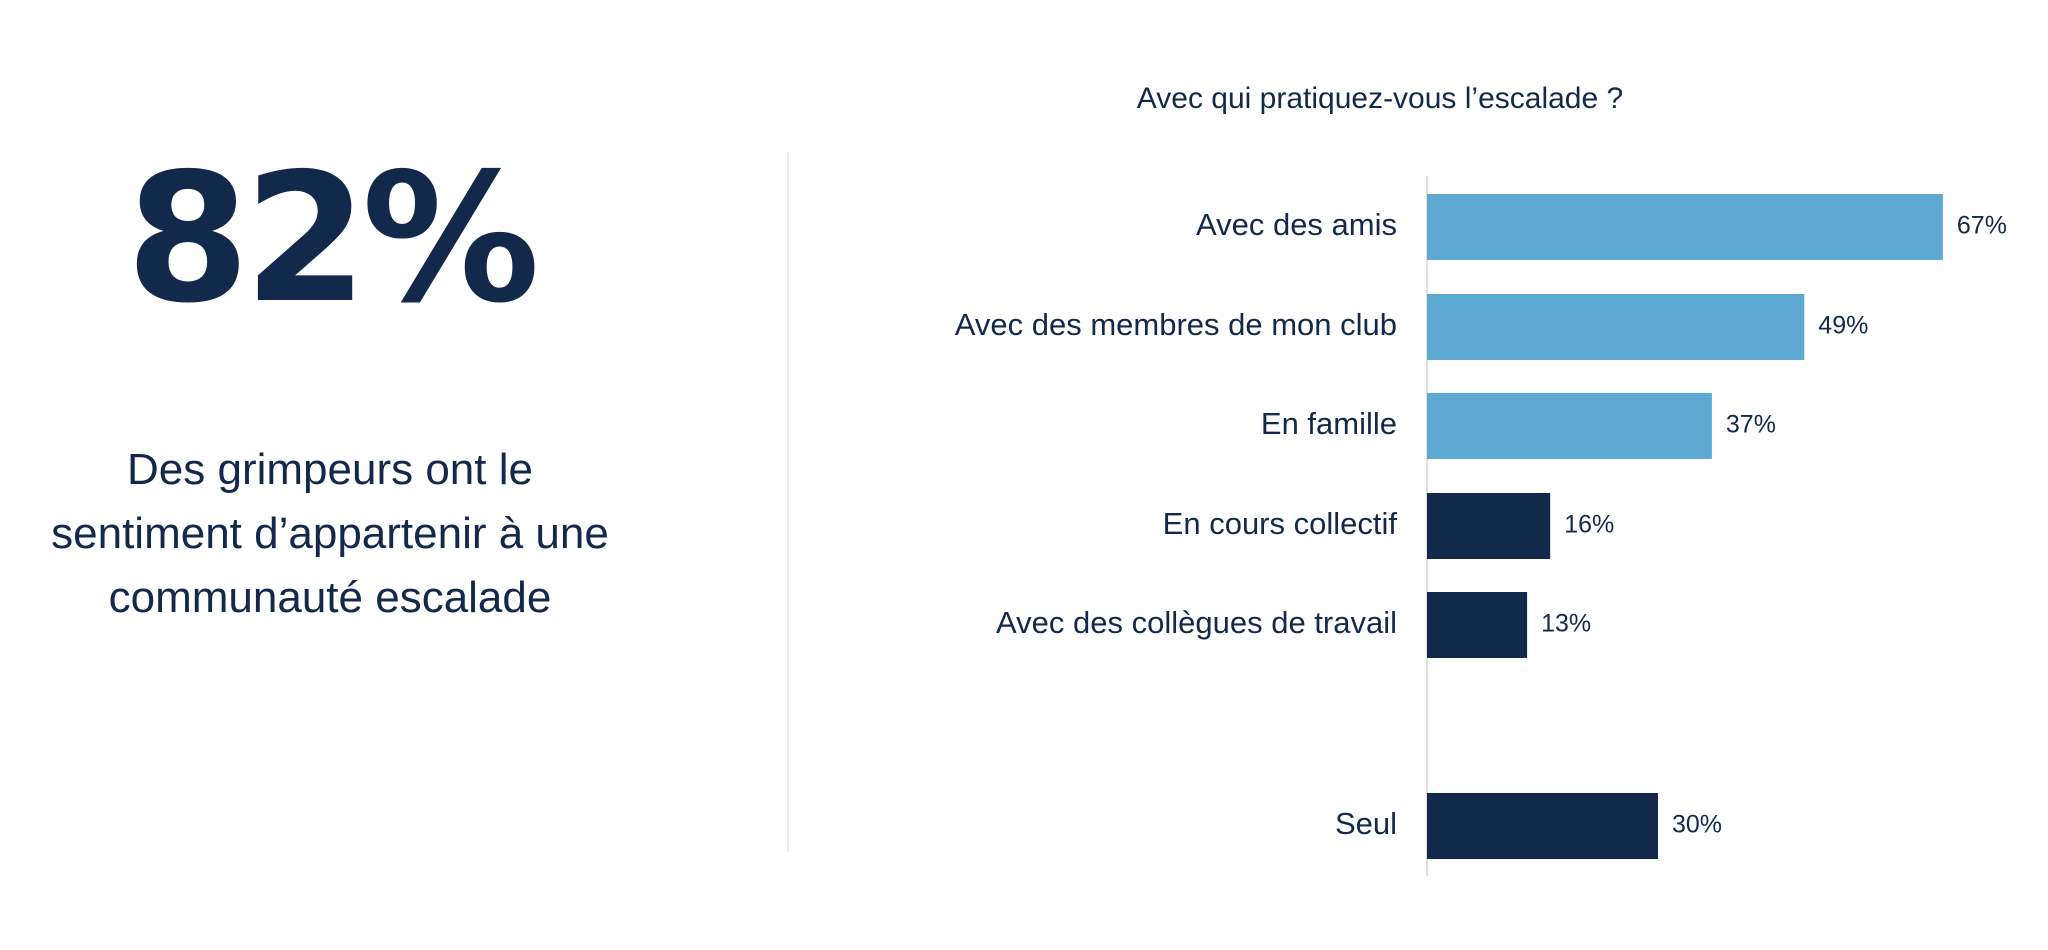 The height and width of the screenshot is (950, 2048). I want to click on category-label-0: Avec des amis, so click(1296, 224).